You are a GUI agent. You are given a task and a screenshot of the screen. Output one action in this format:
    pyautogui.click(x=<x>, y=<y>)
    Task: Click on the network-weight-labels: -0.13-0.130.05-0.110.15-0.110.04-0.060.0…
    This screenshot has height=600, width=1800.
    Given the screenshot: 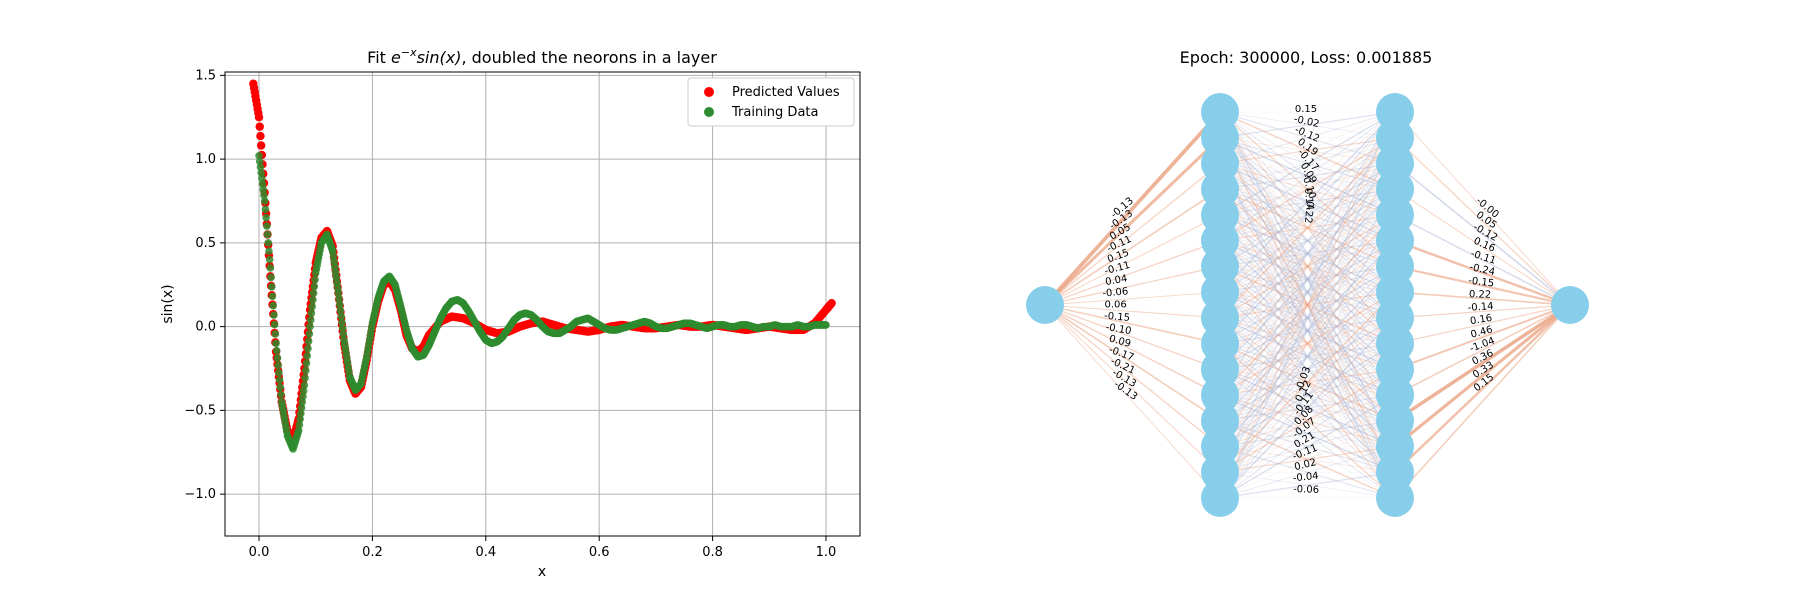 What is the action you would take?
    pyautogui.click(x=1301, y=300)
    